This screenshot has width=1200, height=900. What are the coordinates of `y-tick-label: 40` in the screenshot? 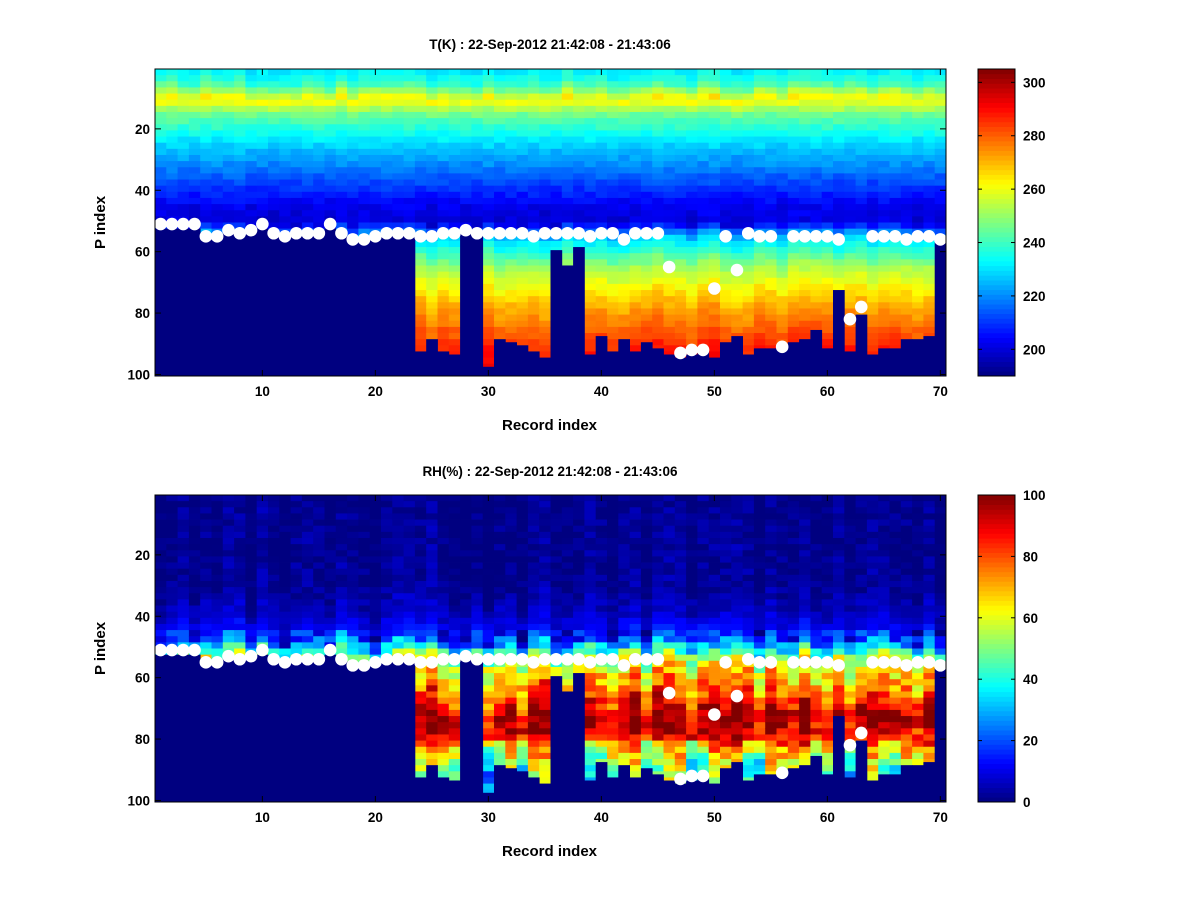 It's located at (142, 190).